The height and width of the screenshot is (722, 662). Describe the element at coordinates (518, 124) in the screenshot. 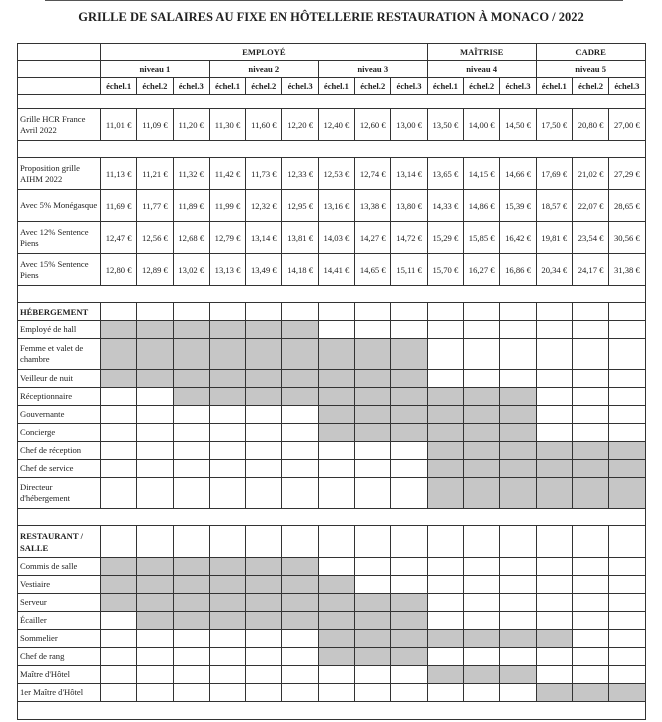

I see `salary-value: 14,50 €` at that location.